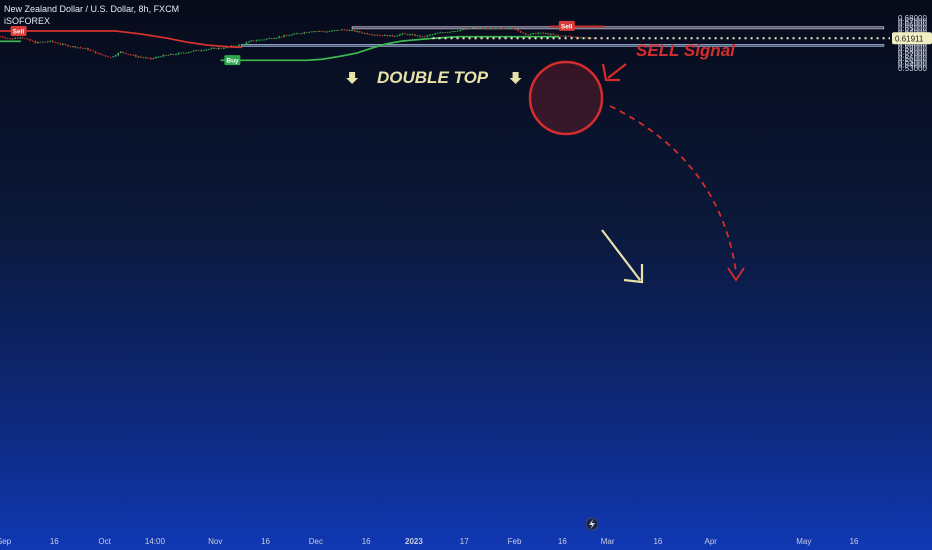 This screenshot has width=932, height=550. I want to click on trail-stop-red, so click(603, 26).